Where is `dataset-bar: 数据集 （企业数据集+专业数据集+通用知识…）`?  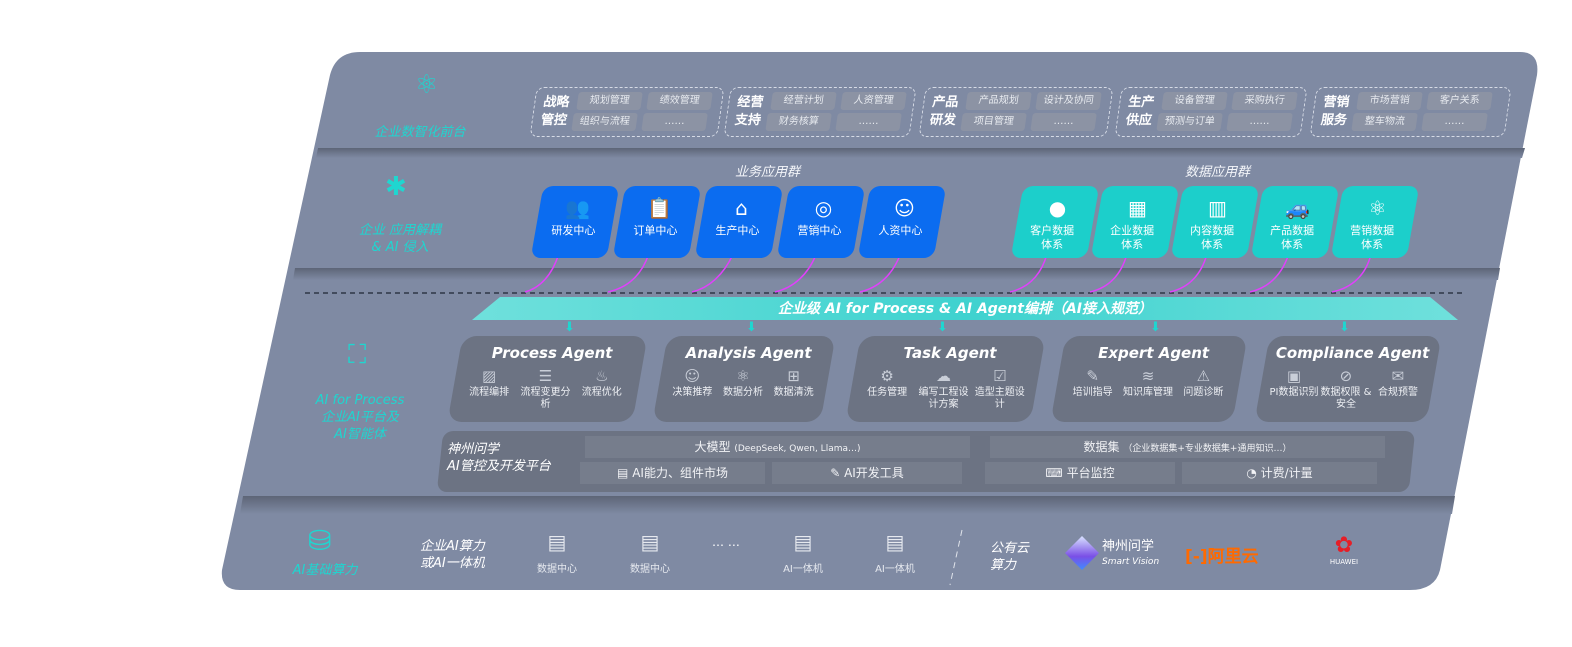
dataset-bar: 数据集 （企业数据集+专业数据集+通用知识…） is located at coordinates (1187, 447).